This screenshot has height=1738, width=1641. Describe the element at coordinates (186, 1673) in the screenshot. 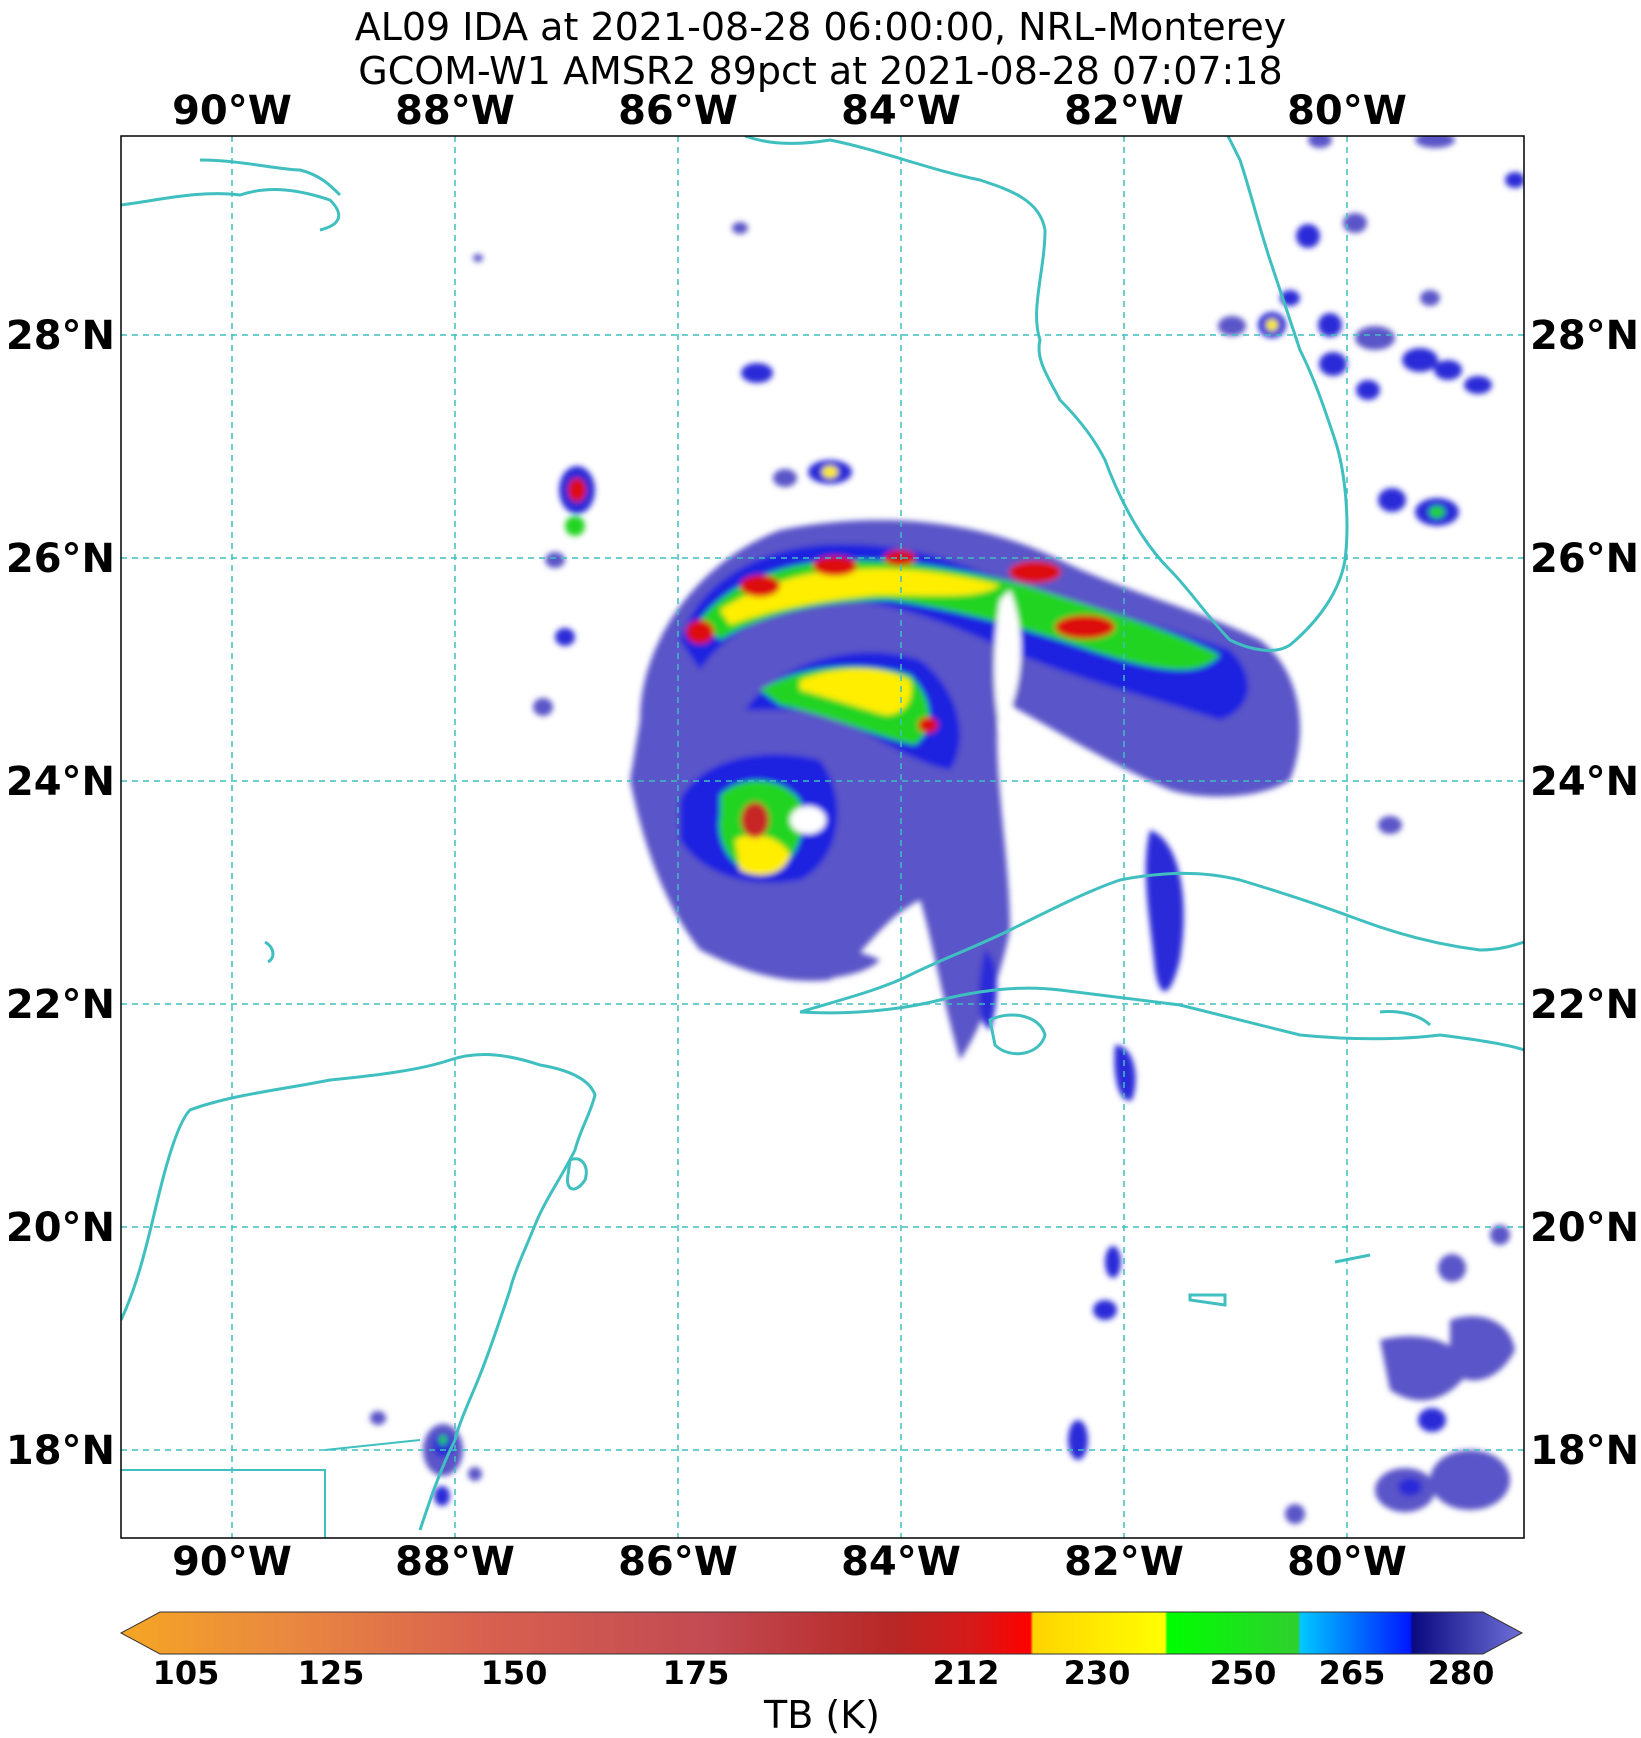

I see `colorbar-tick-105: 105` at that location.